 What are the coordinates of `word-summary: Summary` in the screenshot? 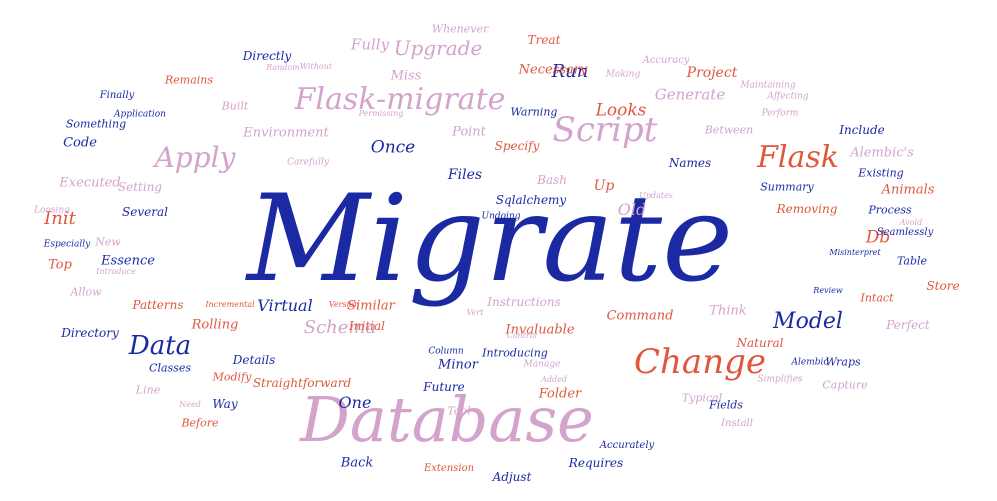 It's located at (787, 187).